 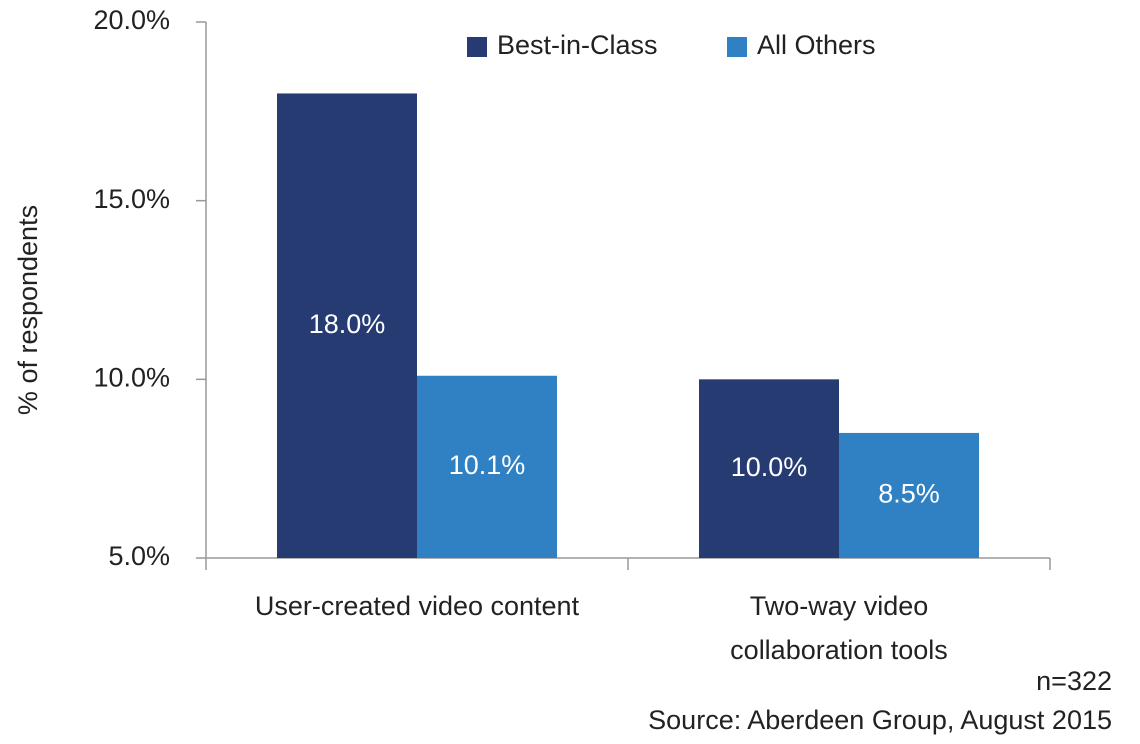 What do you see at coordinates (880, 720) in the screenshot?
I see `source: Source: Aberdeen Group, August 2015` at bounding box center [880, 720].